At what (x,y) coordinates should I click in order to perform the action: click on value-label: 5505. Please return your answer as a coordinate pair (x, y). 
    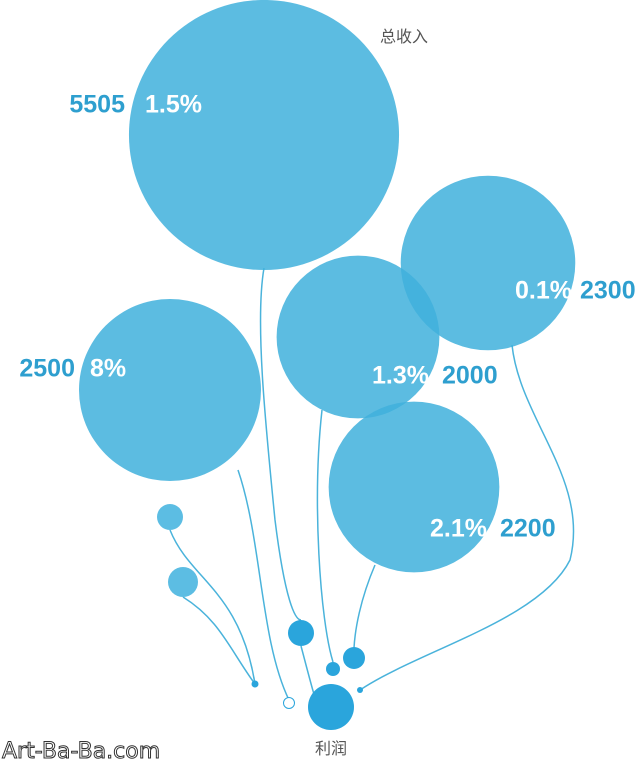
    Looking at the image, I should click on (97, 105).